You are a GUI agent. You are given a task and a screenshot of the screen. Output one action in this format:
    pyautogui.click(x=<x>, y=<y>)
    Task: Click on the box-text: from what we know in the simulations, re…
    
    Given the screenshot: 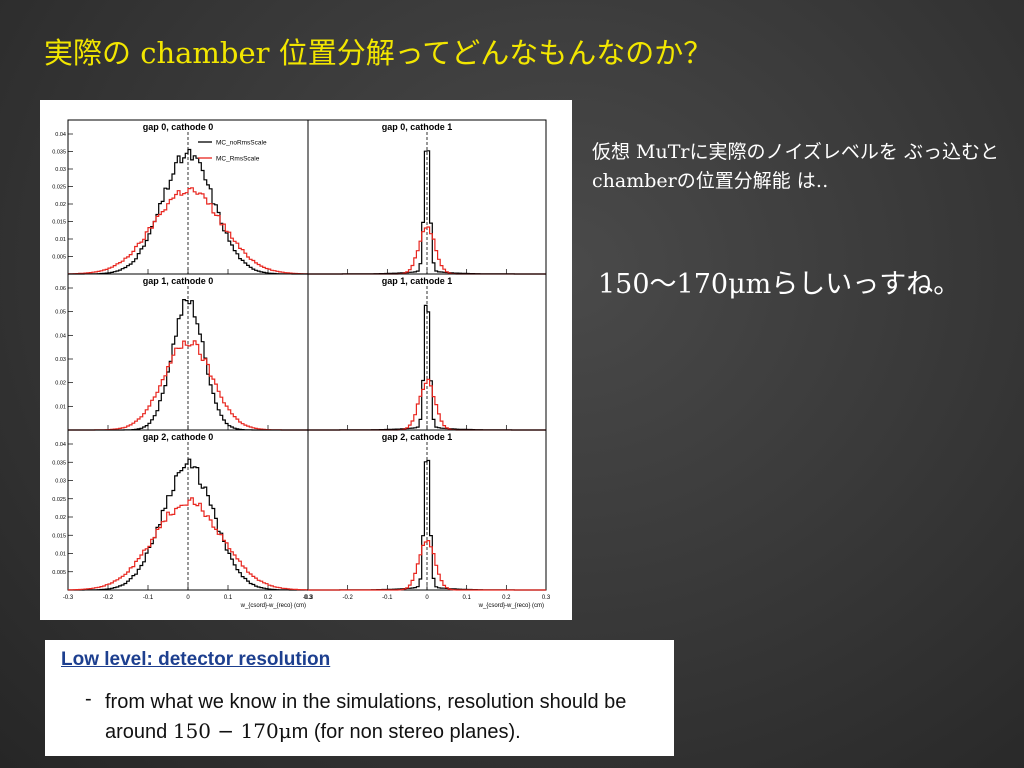 What is the action you would take?
    pyautogui.click(x=385, y=717)
    